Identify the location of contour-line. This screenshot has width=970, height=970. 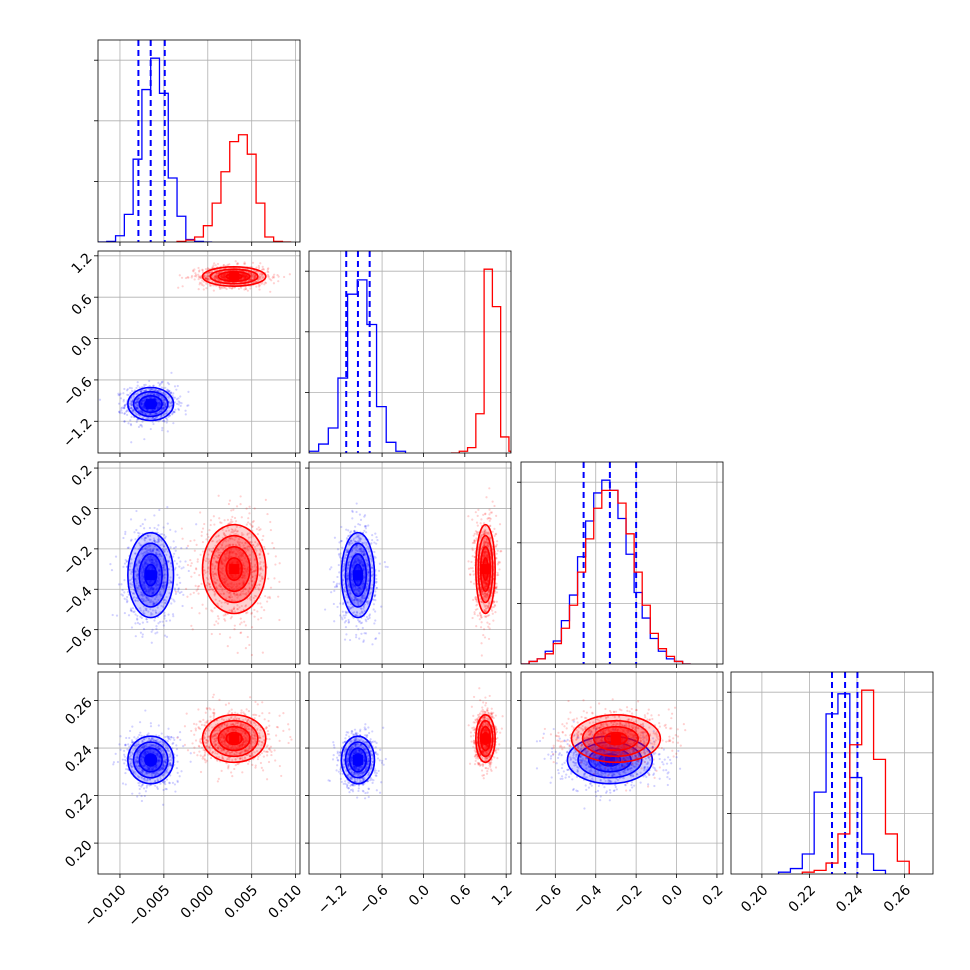
(150, 404).